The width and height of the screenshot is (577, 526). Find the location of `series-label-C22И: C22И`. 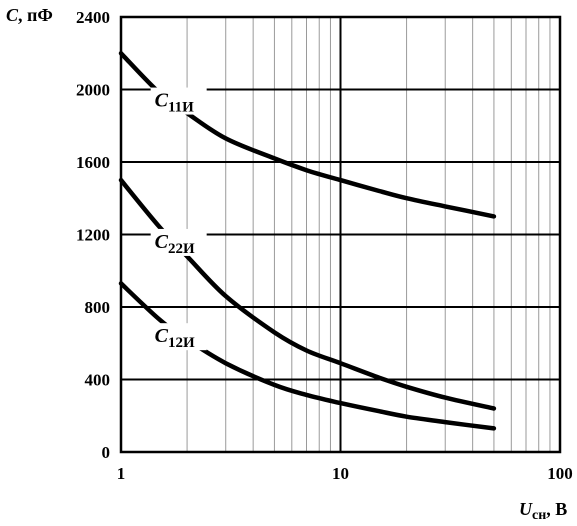

series-label-C22И: C22И is located at coordinates (175, 244).